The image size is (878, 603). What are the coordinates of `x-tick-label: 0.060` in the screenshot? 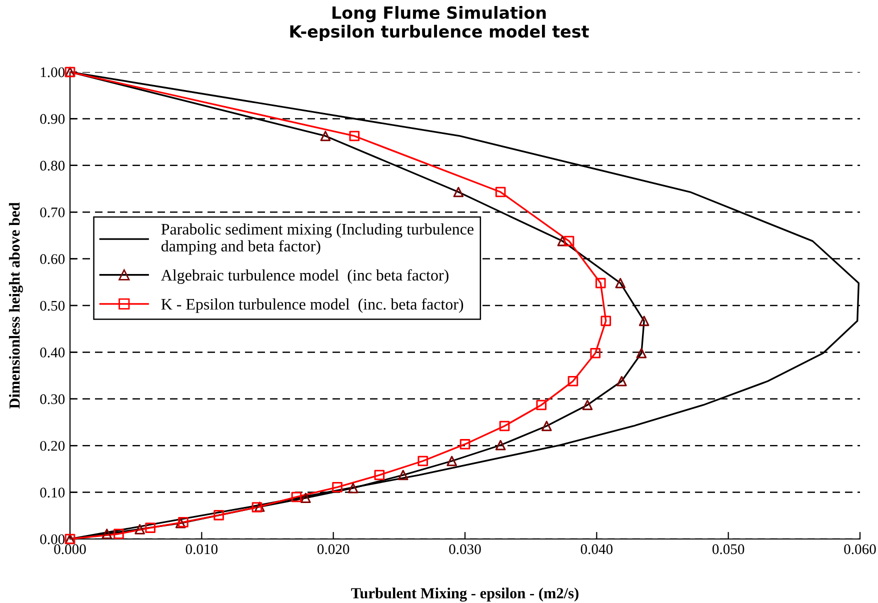 It's located at (860, 549).